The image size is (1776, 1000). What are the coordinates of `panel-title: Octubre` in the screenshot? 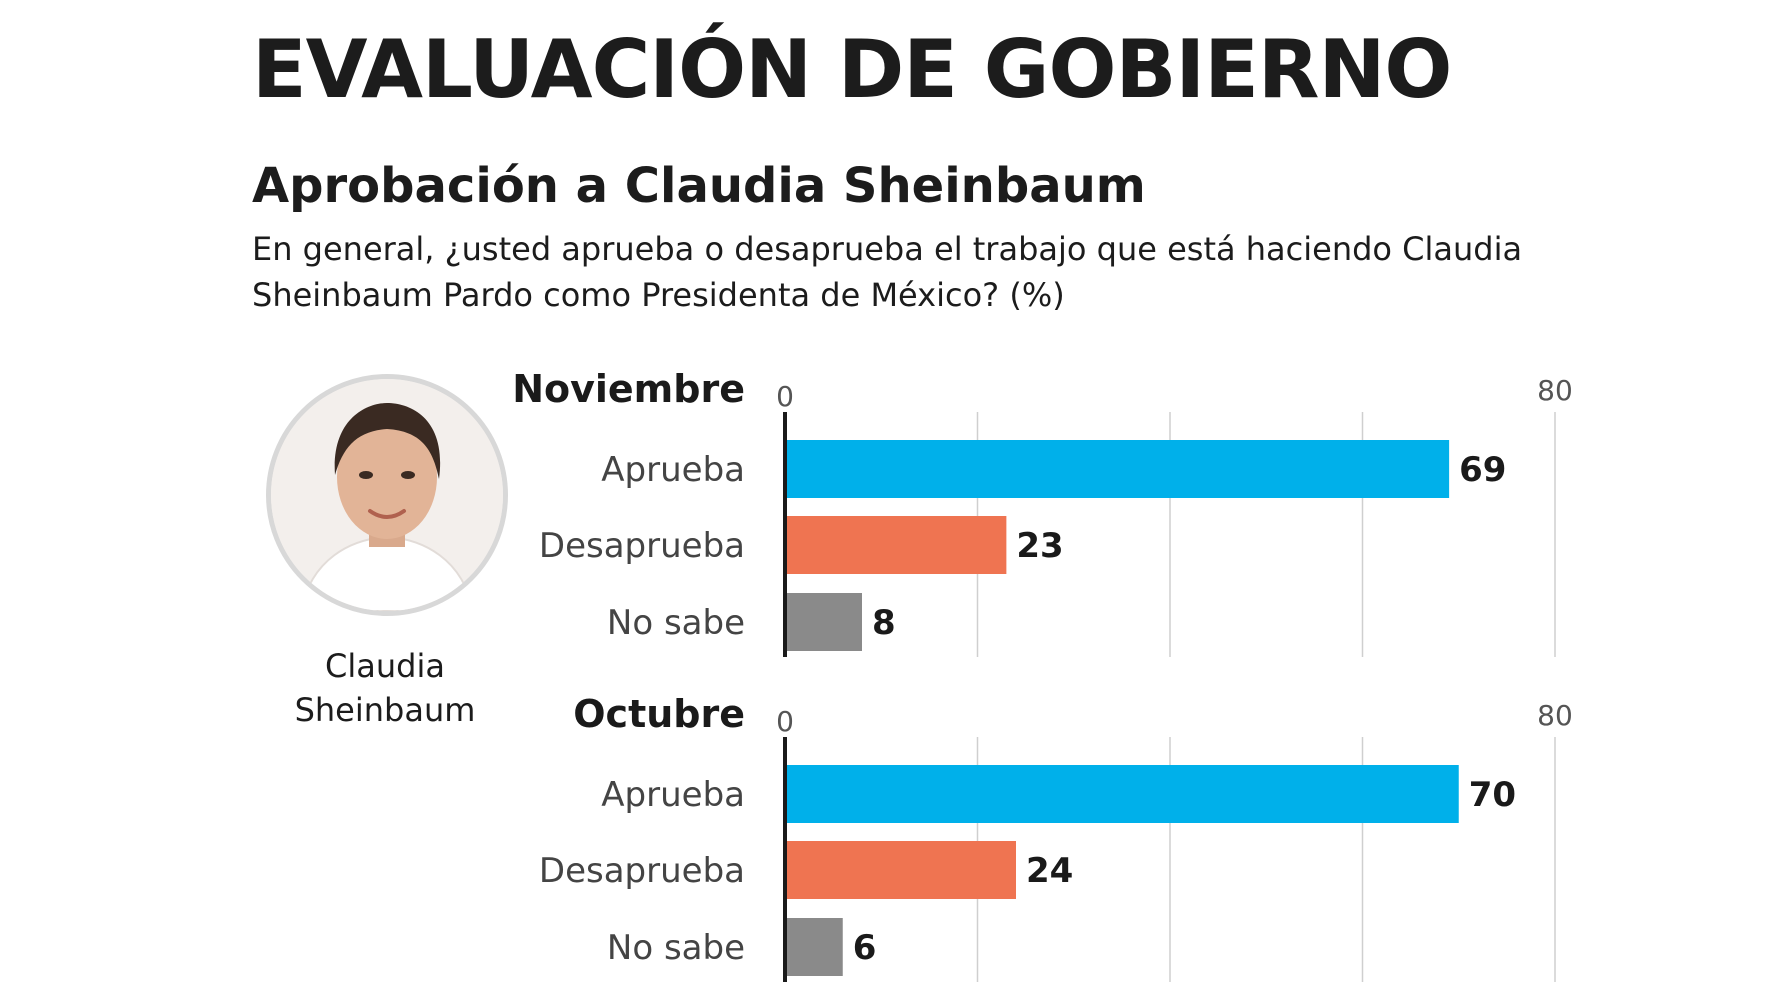 It's located at (659, 714).